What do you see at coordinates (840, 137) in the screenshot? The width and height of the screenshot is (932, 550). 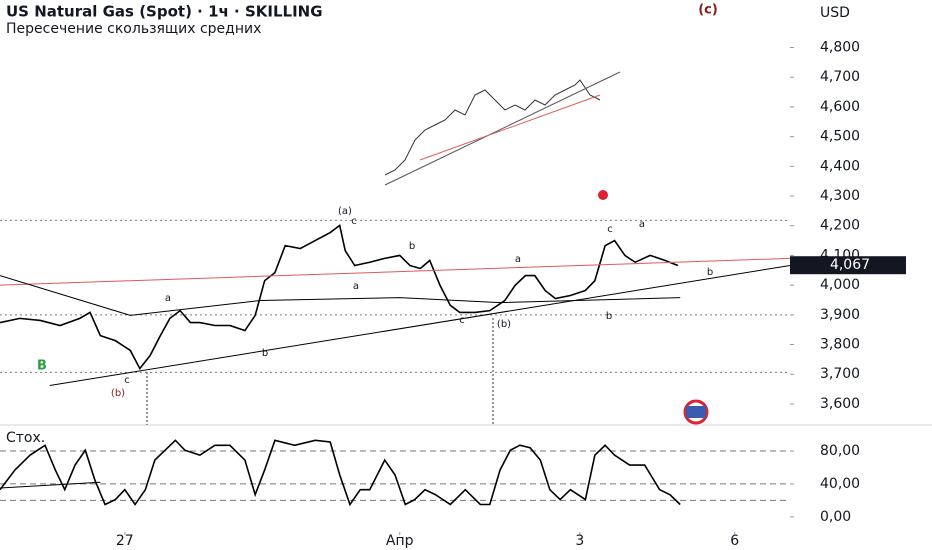 I see `y-tick-label: 4,500` at bounding box center [840, 137].